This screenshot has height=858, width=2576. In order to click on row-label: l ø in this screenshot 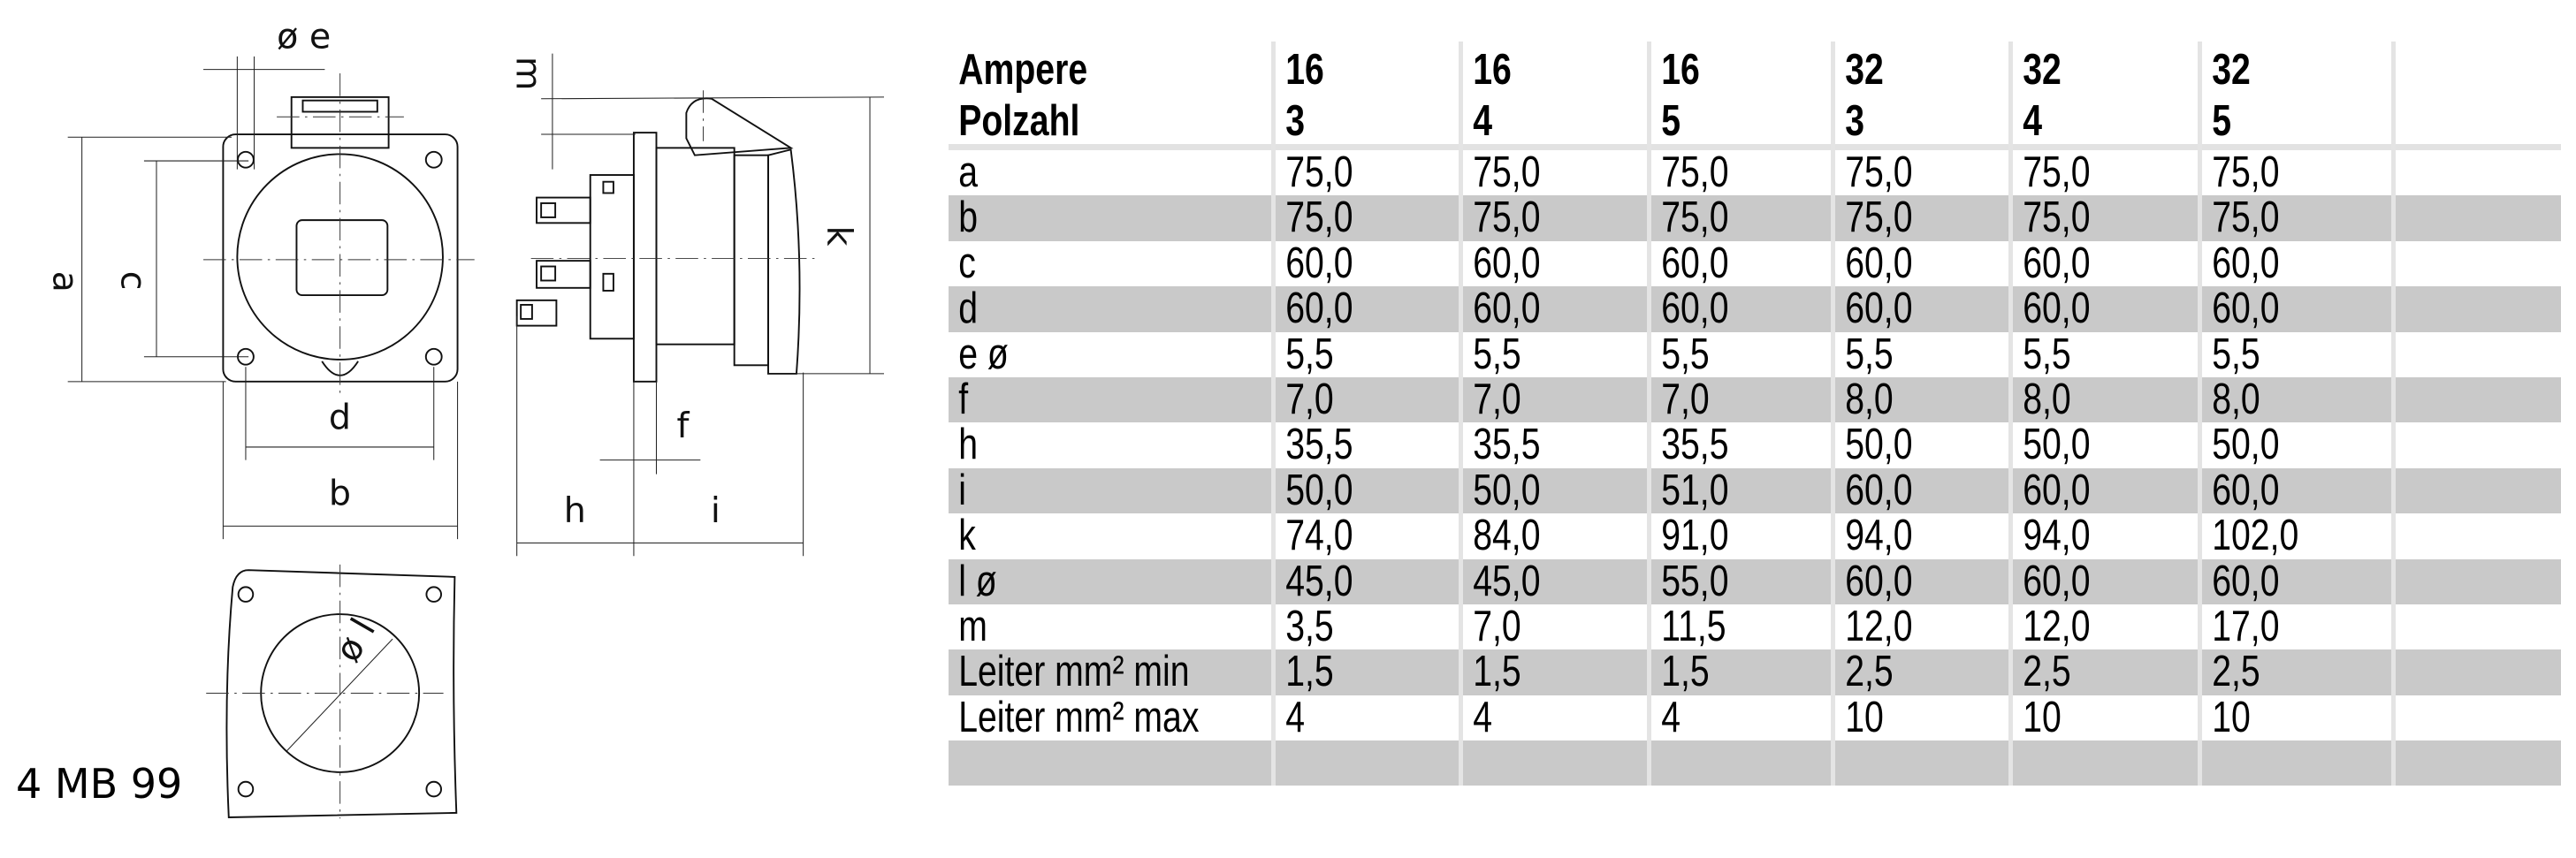, I will do `click(977, 581)`.